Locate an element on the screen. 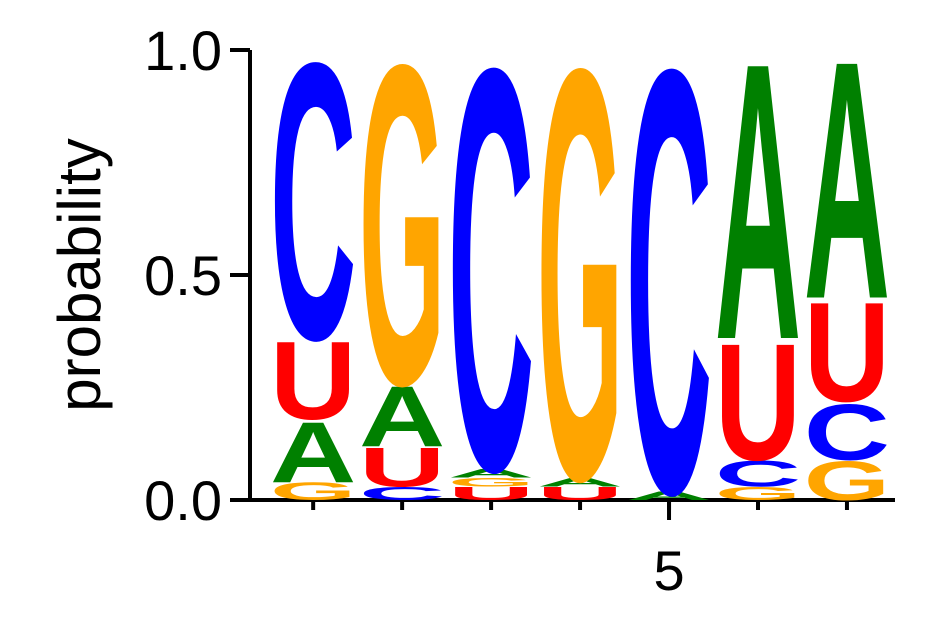 The width and height of the screenshot is (942, 617). x-tick-label: 5 is located at coordinates (668, 570).